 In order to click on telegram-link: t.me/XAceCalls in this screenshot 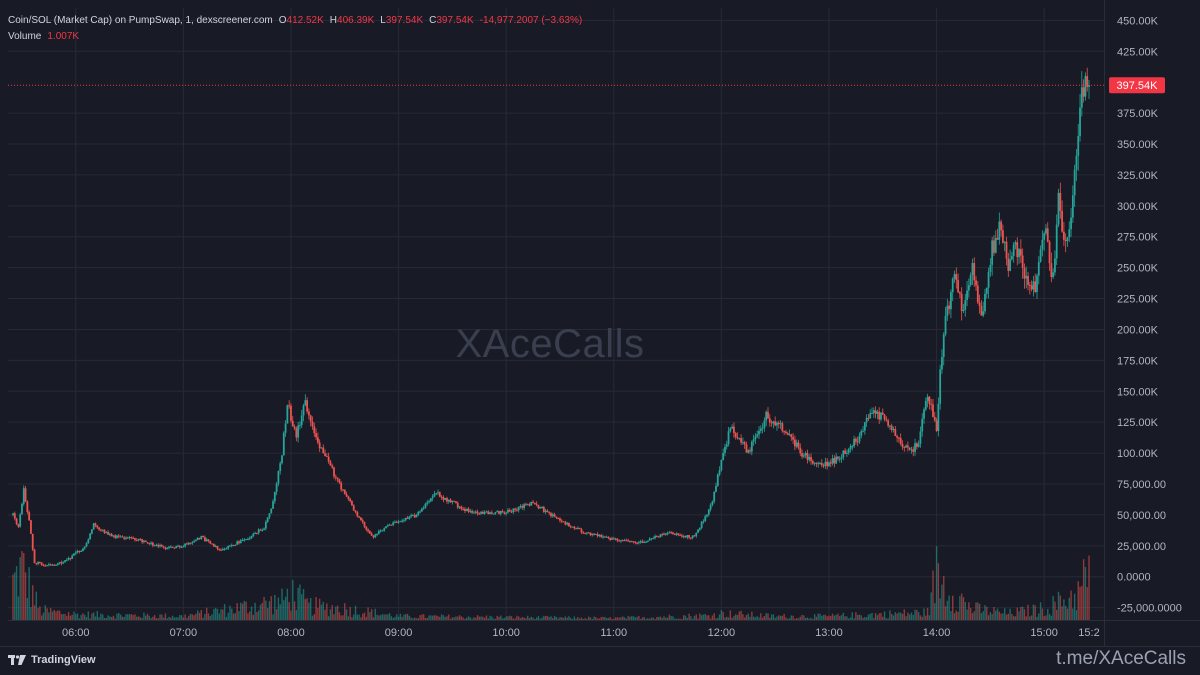, I will do `click(1121, 658)`.